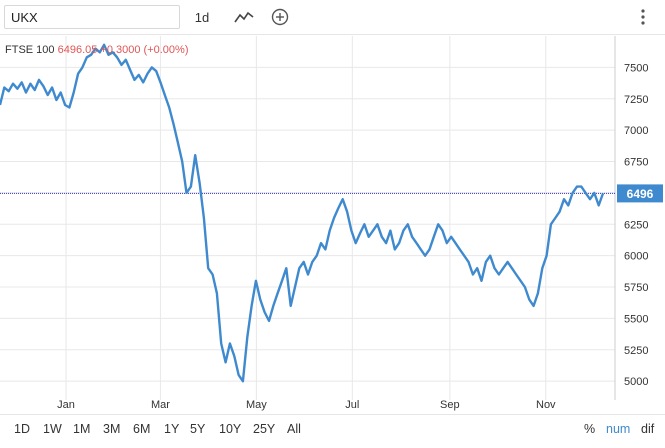 The image size is (665, 448). I want to click on last-price-badge, so click(640, 193).